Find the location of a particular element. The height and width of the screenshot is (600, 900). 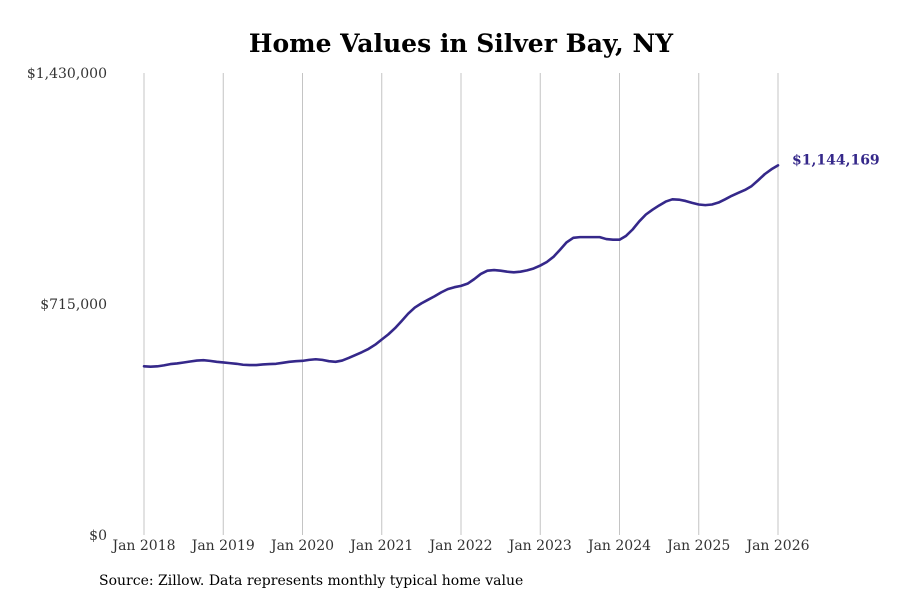

x-tick-label: Jan 2023 is located at coordinates (539, 546).